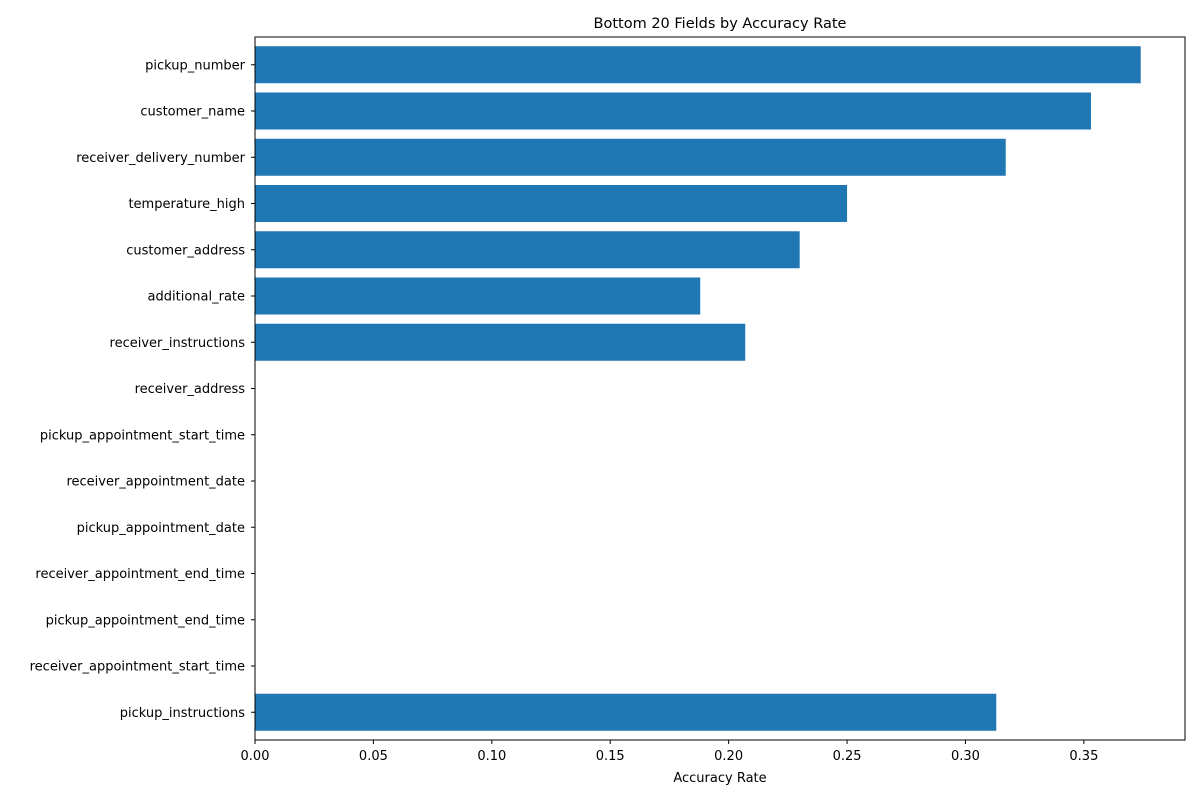 Image resolution: width=1200 pixels, height=800 pixels. I want to click on y-tick-label: receiver_address, so click(190, 389).